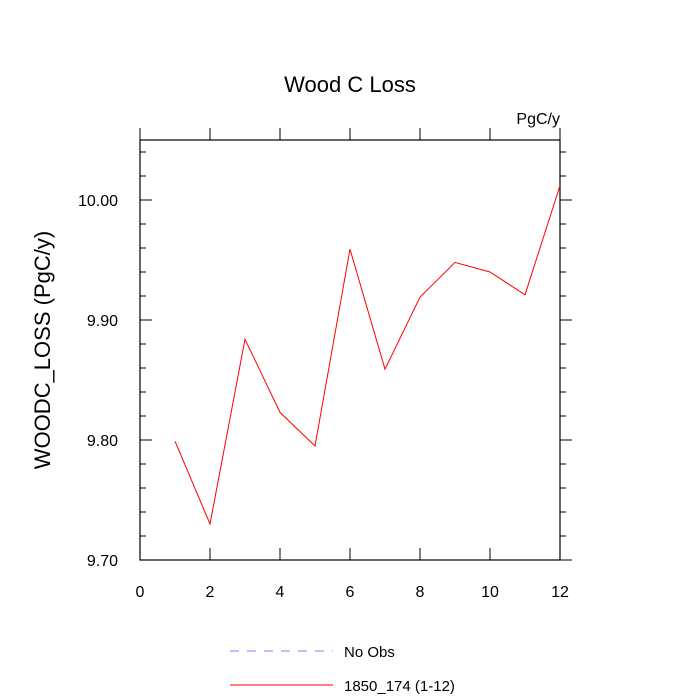 The image size is (700, 700). What do you see at coordinates (102, 561) in the screenshot?
I see `y-tick-label: 9.70` at bounding box center [102, 561].